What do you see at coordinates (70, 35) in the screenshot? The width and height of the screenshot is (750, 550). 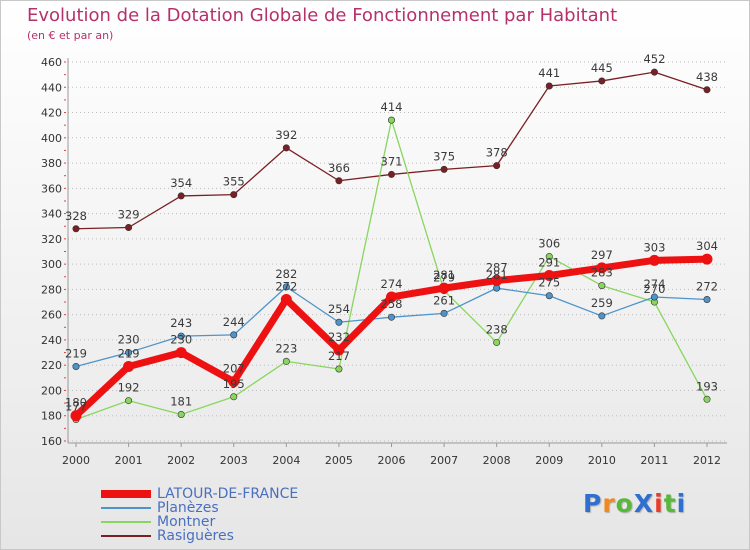 I see `chart-subtitle: (en € et par an)` at bounding box center [70, 35].